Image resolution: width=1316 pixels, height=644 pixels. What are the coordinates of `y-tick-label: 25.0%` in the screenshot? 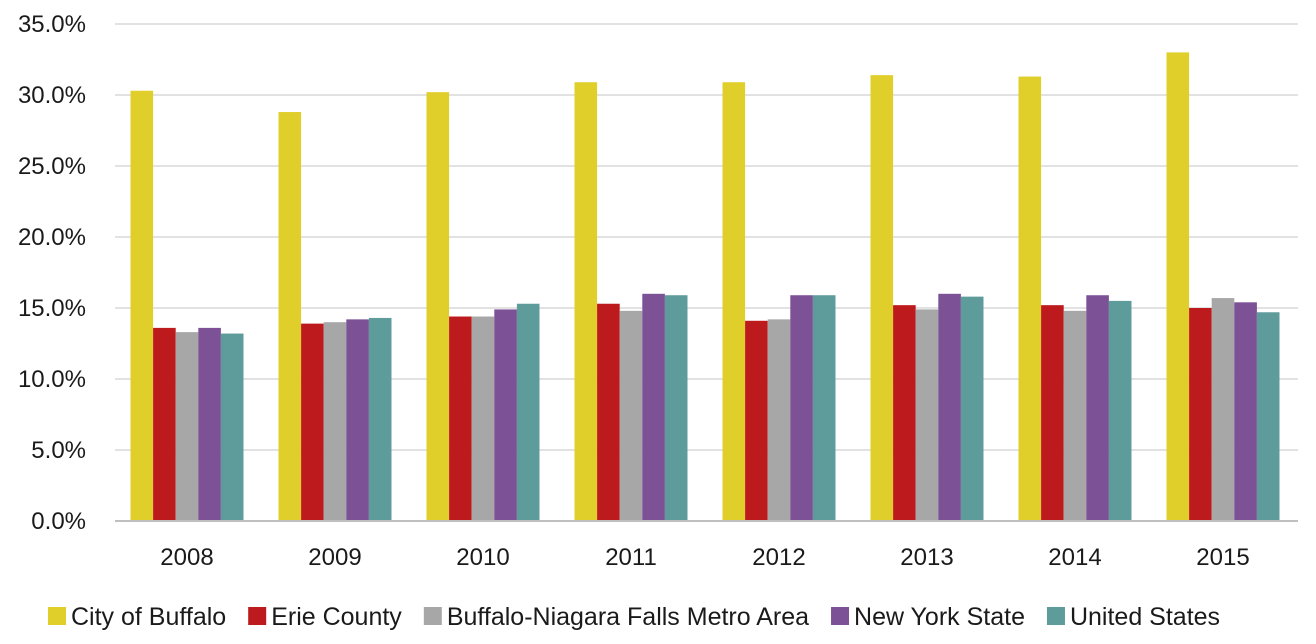 It's located at (52, 166).